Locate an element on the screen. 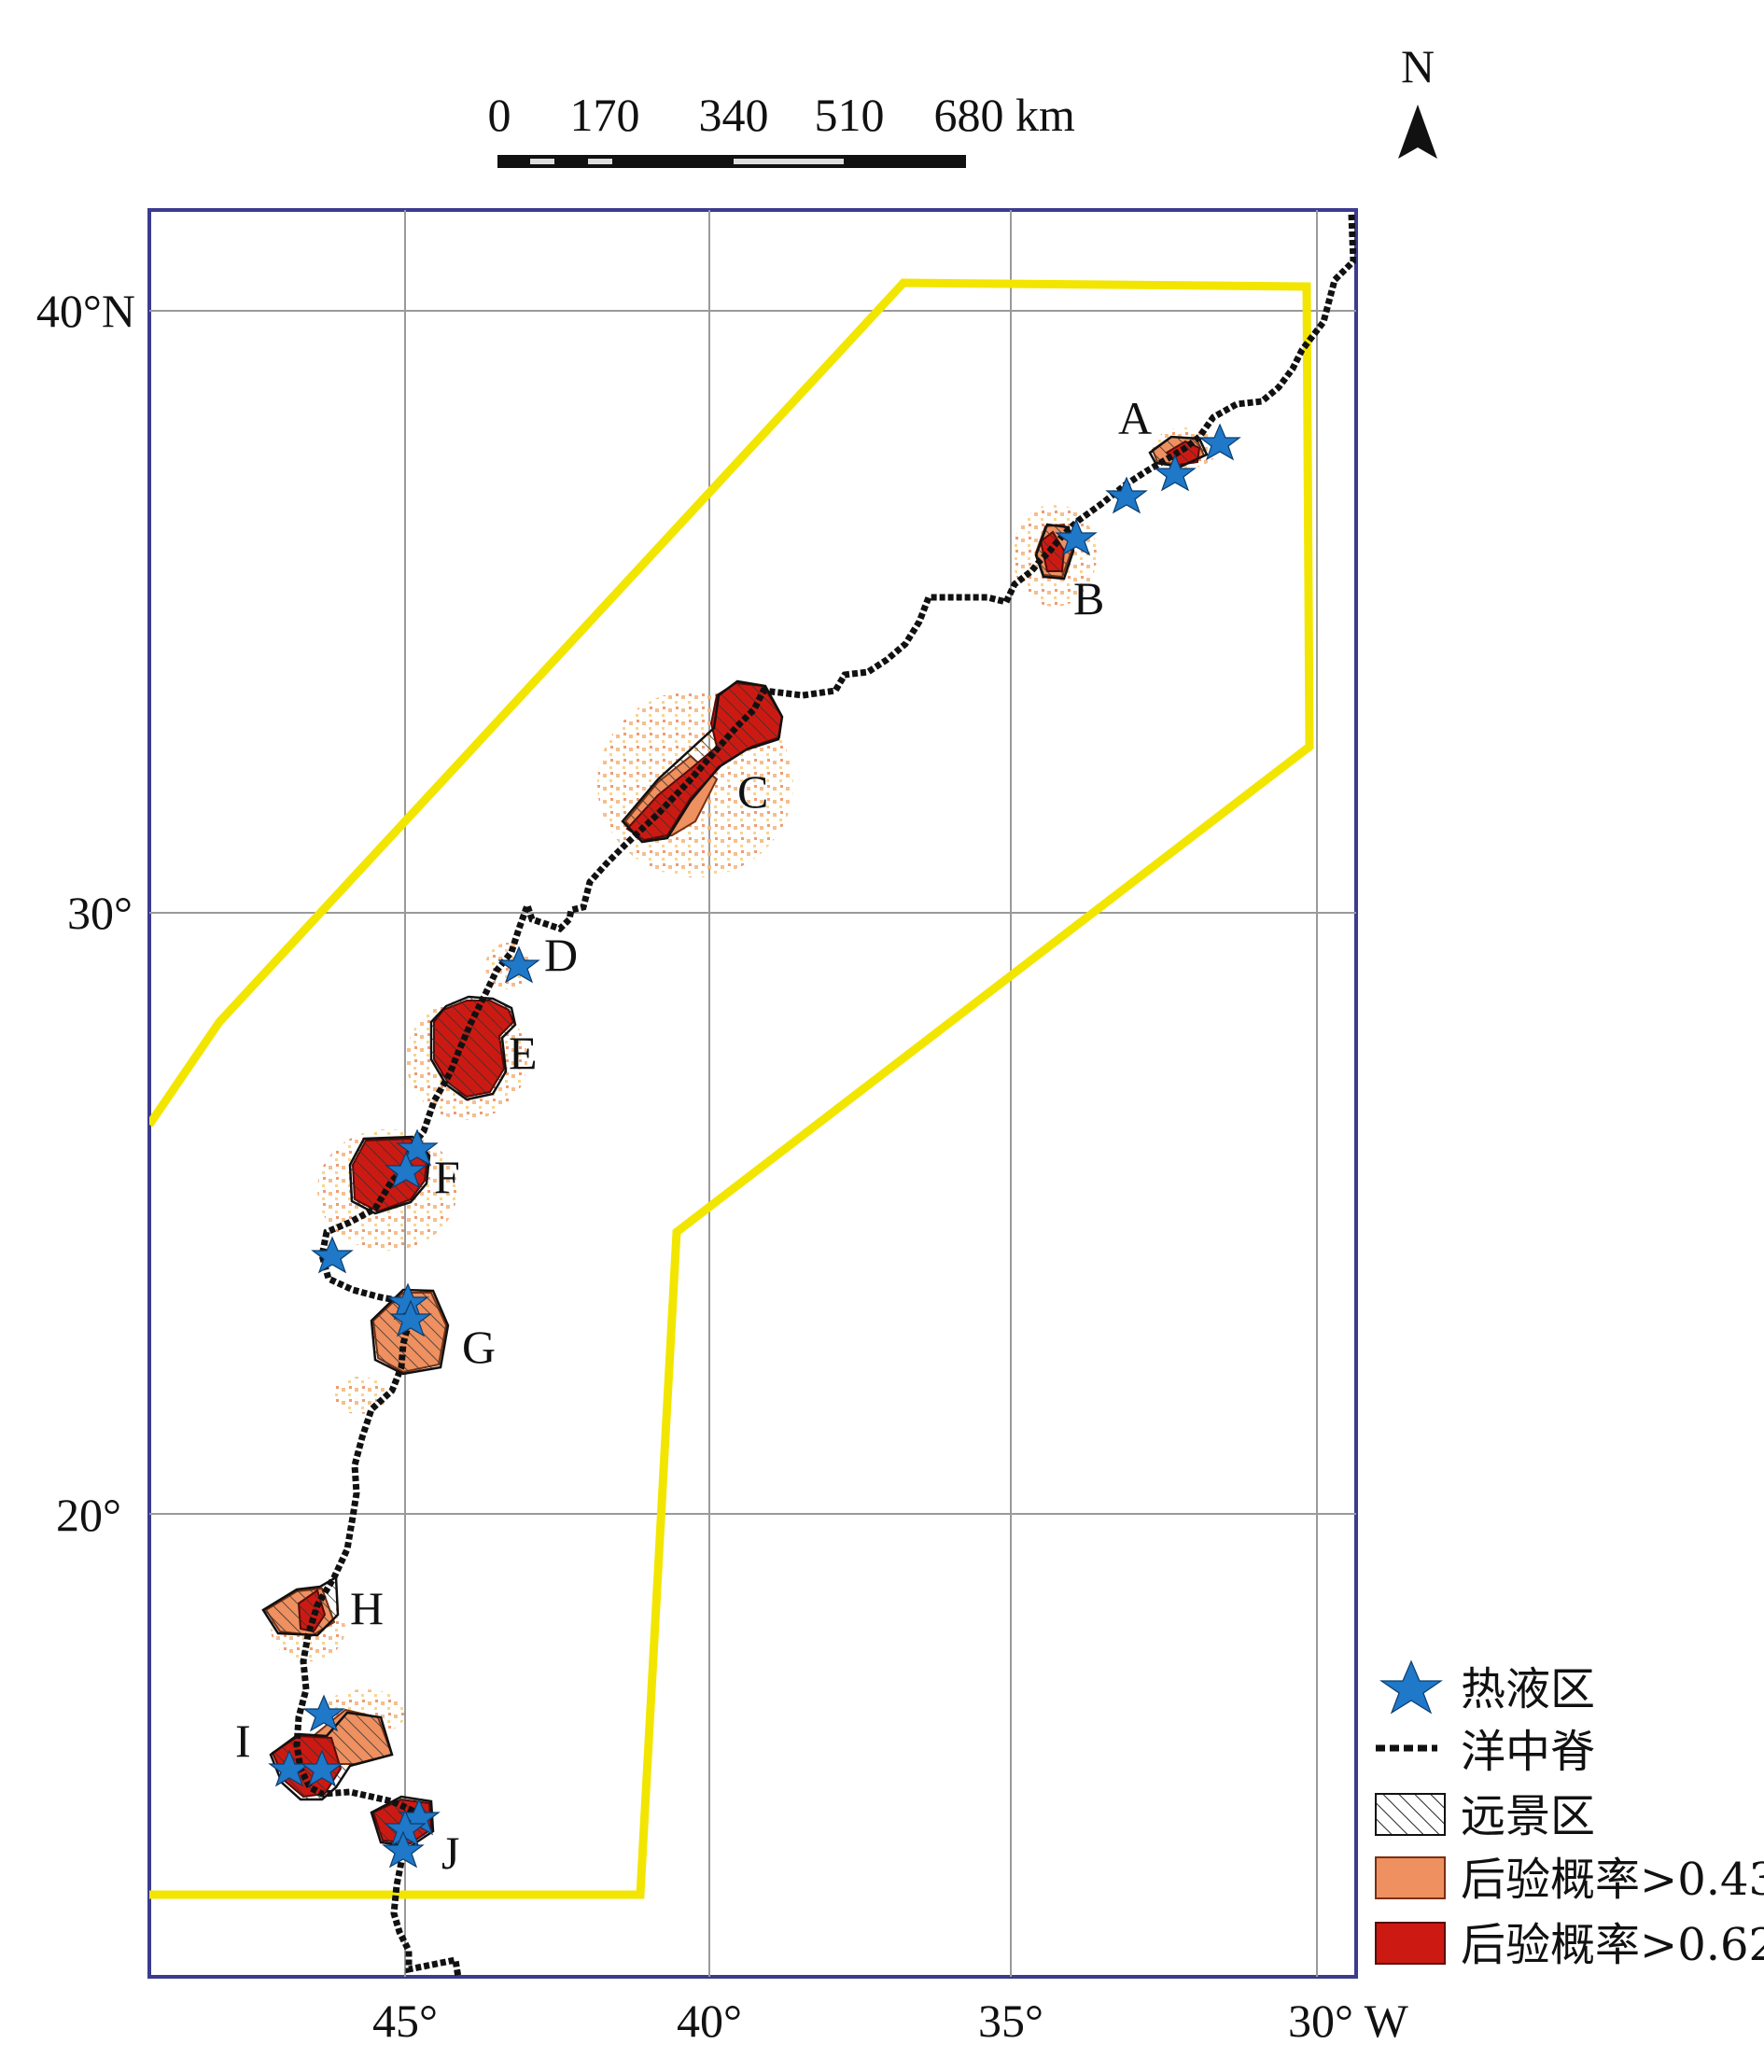  legend: 热液区 洋中脊 远景区 后验概率>0.43 后验概率>0.62 is located at coordinates (1569, 1815).